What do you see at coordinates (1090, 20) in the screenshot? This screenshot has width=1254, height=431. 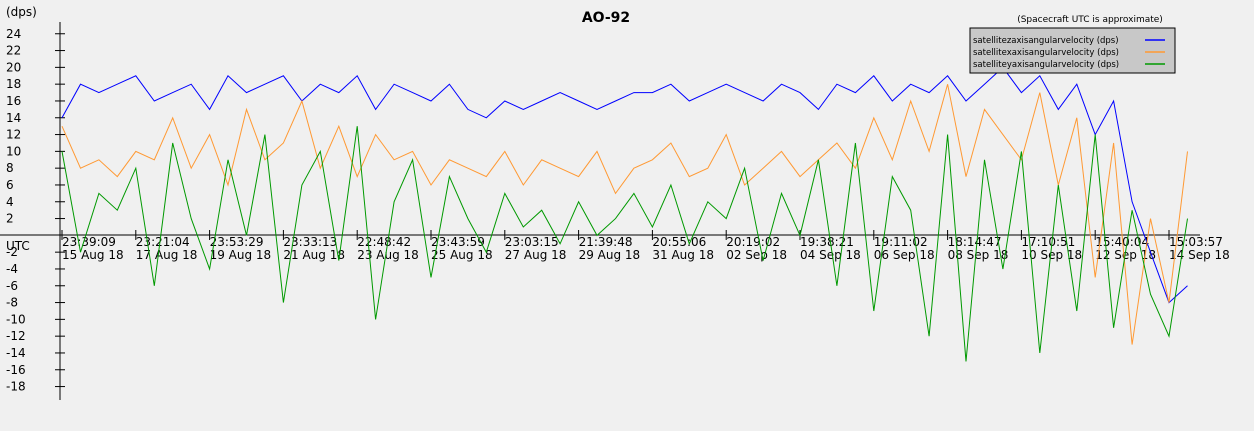 I see `chart-subtitle: (Spacecraft UTC is approximate)` at bounding box center [1090, 20].